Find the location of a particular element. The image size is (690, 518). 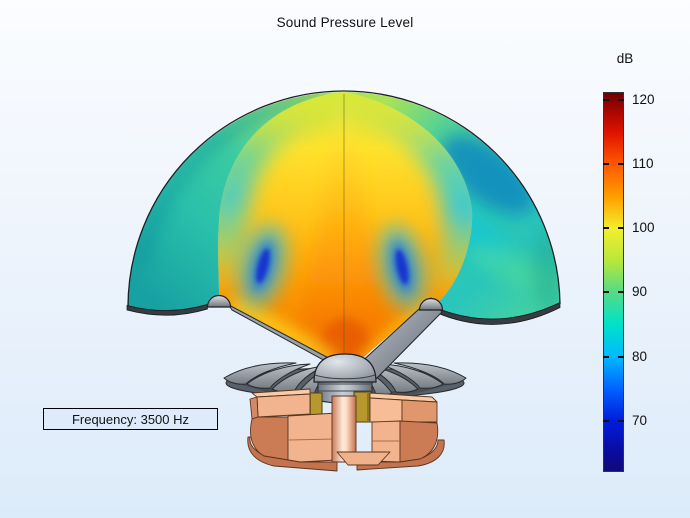

tick-label: 70 is located at coordinates (640, 421).